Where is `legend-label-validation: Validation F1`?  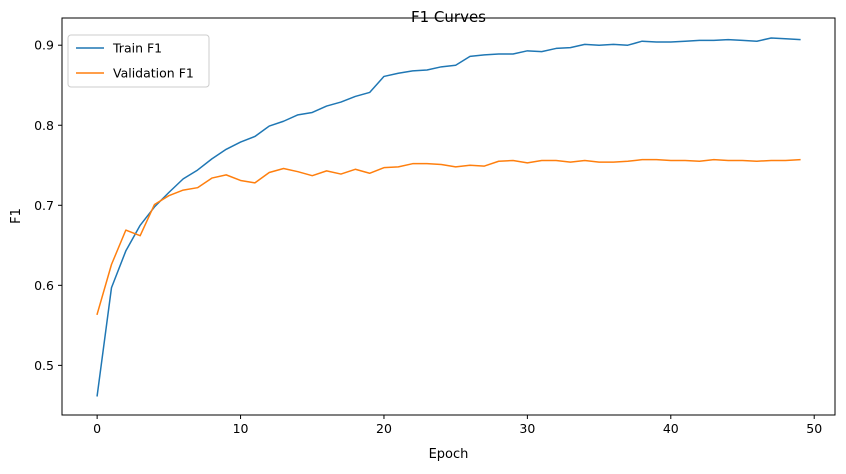
legend-label-validation: Validation F1 is located at coordinates (153, 73).